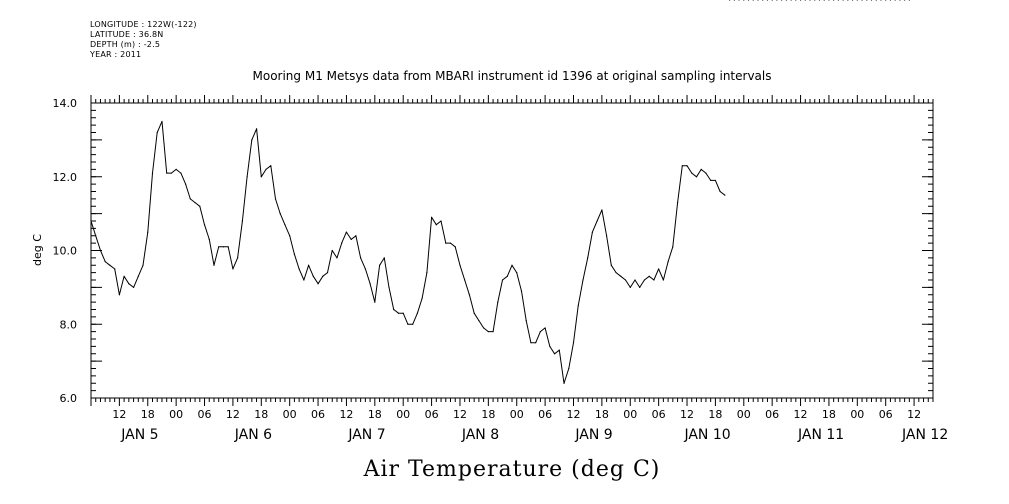  I want to click on x-day-label: JAN 10, so click(706, 435).